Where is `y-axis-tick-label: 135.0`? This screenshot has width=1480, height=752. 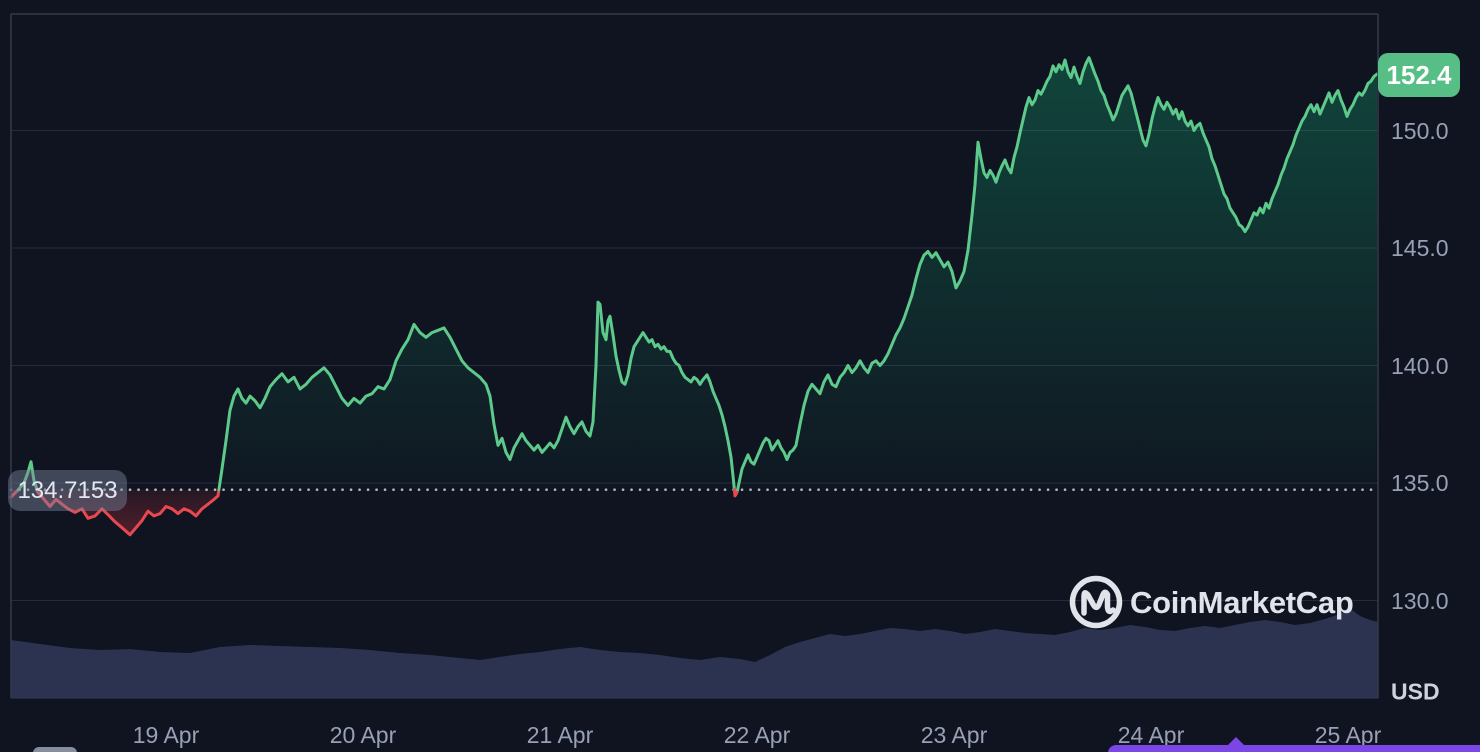 y-axis-tick-label: 135.0 is located at coordinates (1420, 483).